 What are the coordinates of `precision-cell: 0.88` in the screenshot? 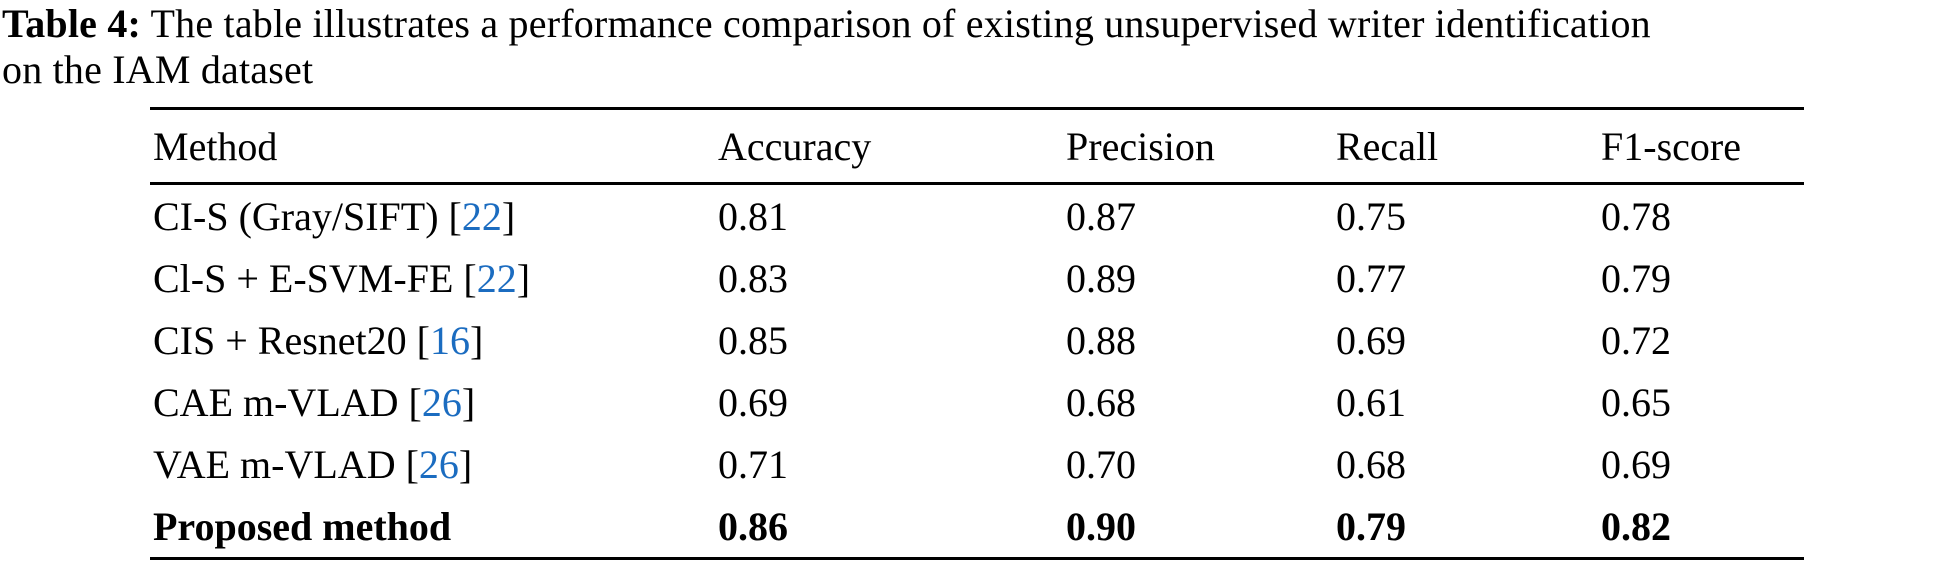 It's located at (1101, 340).